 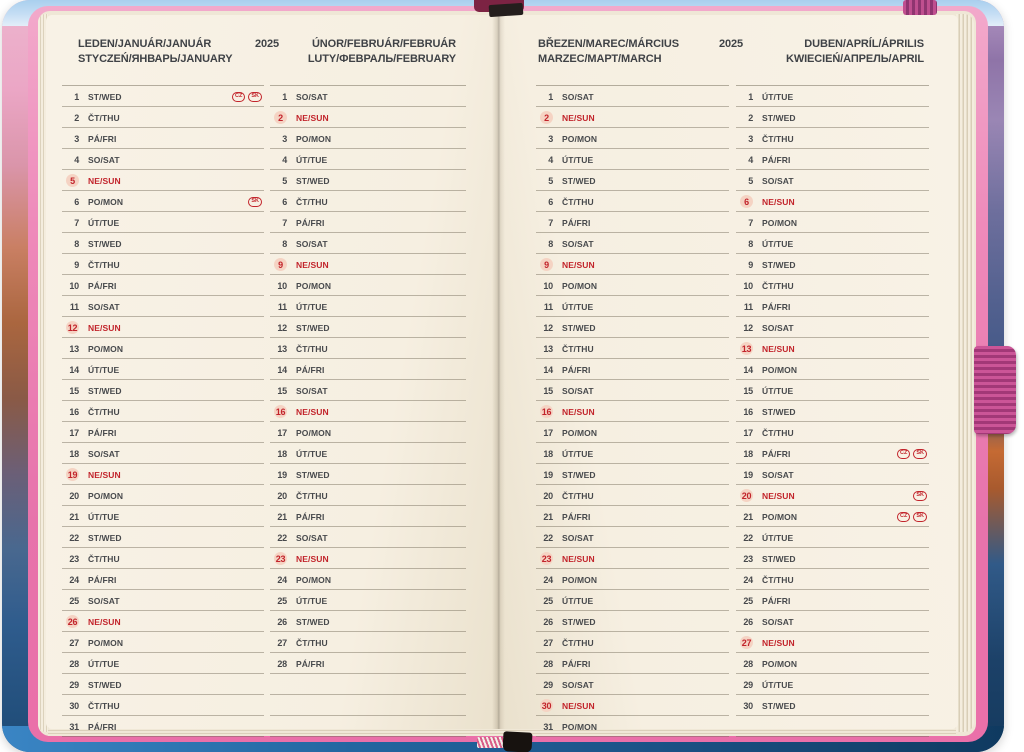 I want to click on day-row: 1 ÚT/TUE, so click(x=832, y=96).